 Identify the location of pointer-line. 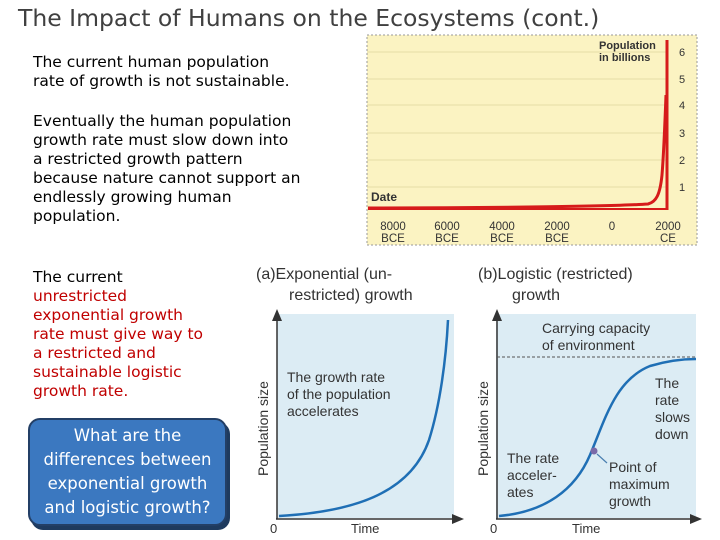
(602, 458).